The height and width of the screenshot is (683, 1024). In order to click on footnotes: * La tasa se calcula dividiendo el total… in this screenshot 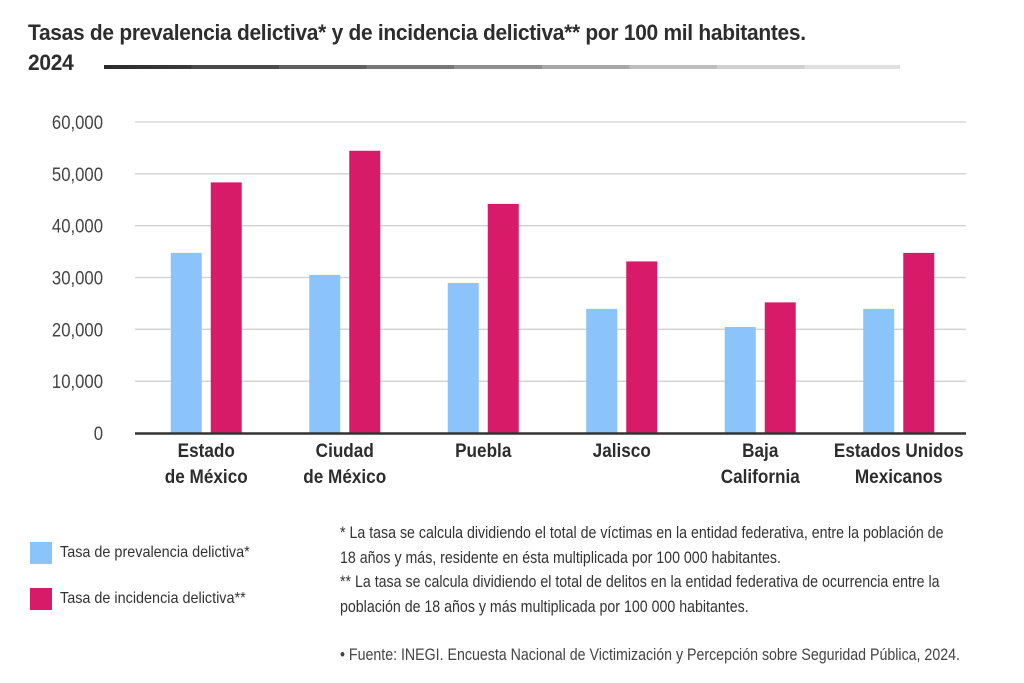, I will do `click(649, 570)`.